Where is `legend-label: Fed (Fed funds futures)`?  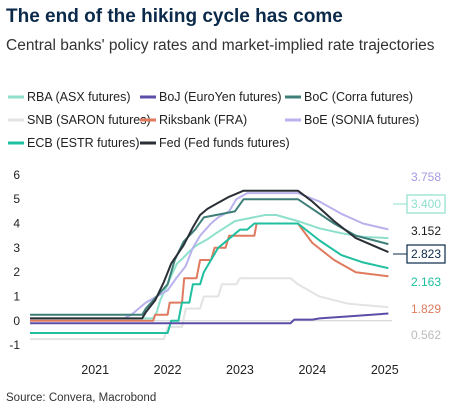
legend-label: Fed (Fed funds futures) is located at coordinates (224, 143).